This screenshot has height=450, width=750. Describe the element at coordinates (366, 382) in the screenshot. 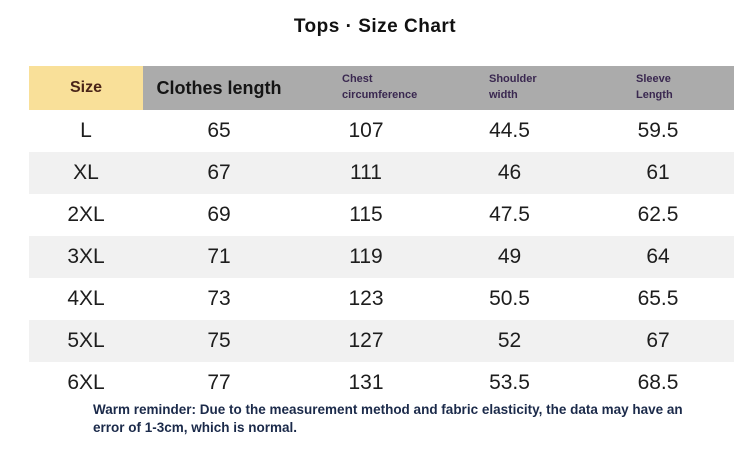

I see `cell-chest-circumference: 131` at that location.